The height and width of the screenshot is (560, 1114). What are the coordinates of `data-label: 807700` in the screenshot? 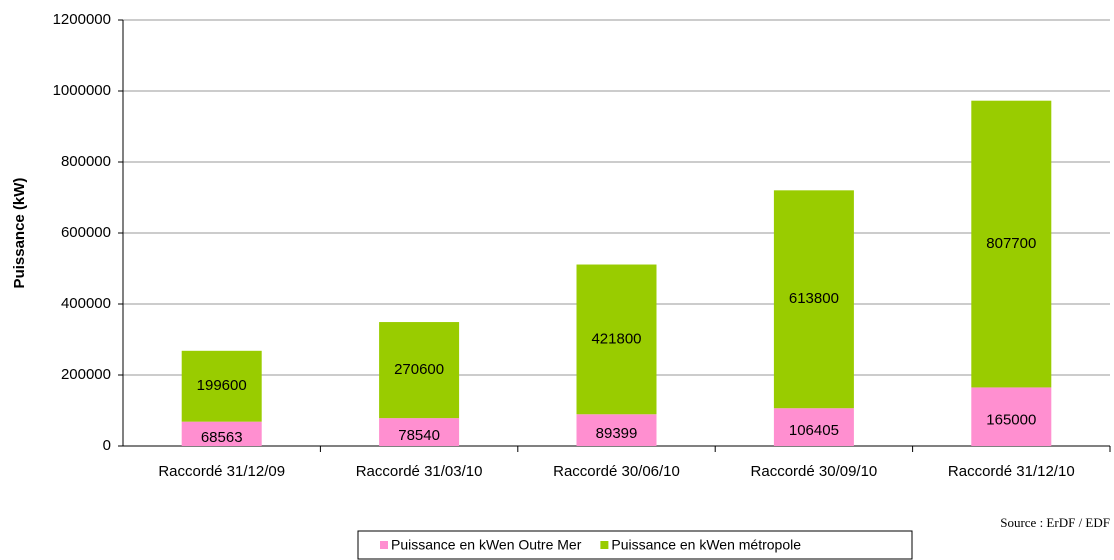 It's located at (1011, 243).